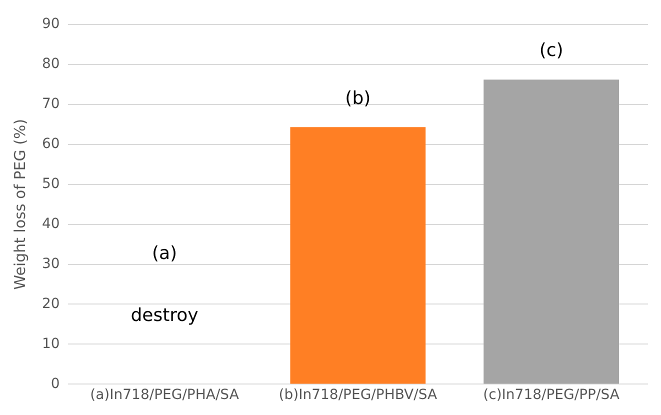 The width and height of the screenshot is (661, 415). I want to click on y-tick-label: 60, so click(51, 144).